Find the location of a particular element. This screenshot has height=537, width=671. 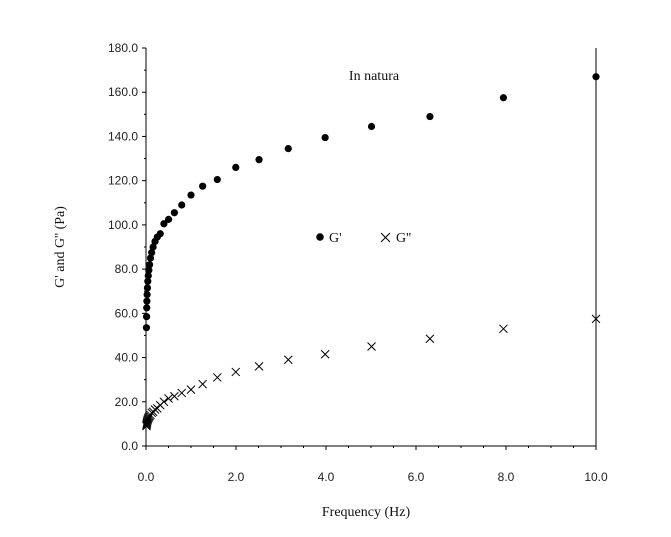

x-tick-label: 0.0 is located at coordinates (146, 477).